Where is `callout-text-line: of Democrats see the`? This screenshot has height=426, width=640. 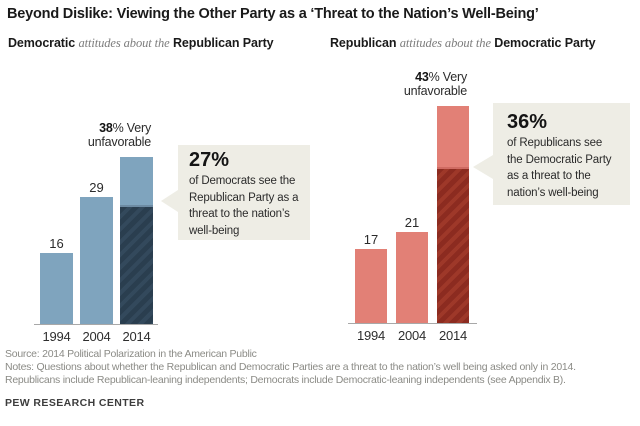 callout-text-line: of Democrats see the is located at coordinates (242, 181).